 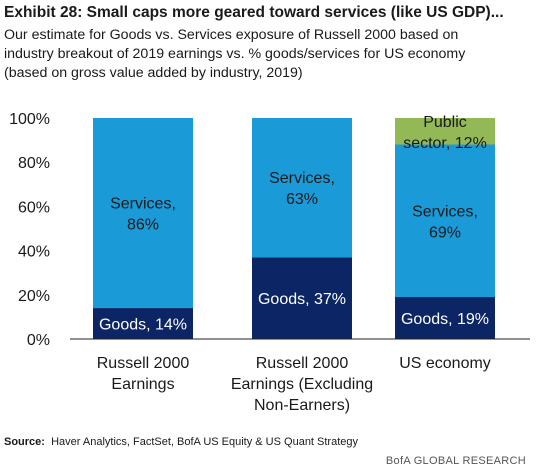 I want to click on data-label-public: sector, 12%, so click(x=445, y=143).